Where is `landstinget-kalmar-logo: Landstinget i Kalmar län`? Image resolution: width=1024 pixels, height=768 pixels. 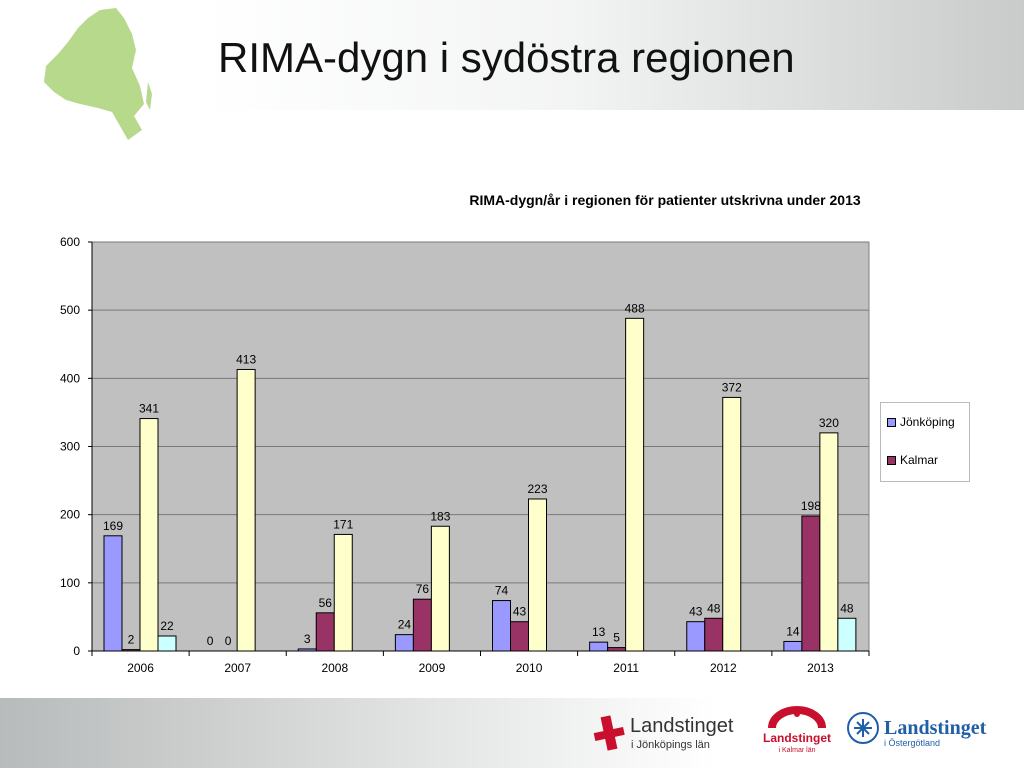
landstinget-kalmar-logo: Landstinget i Kalmar län is located at coordinates (797, 730).